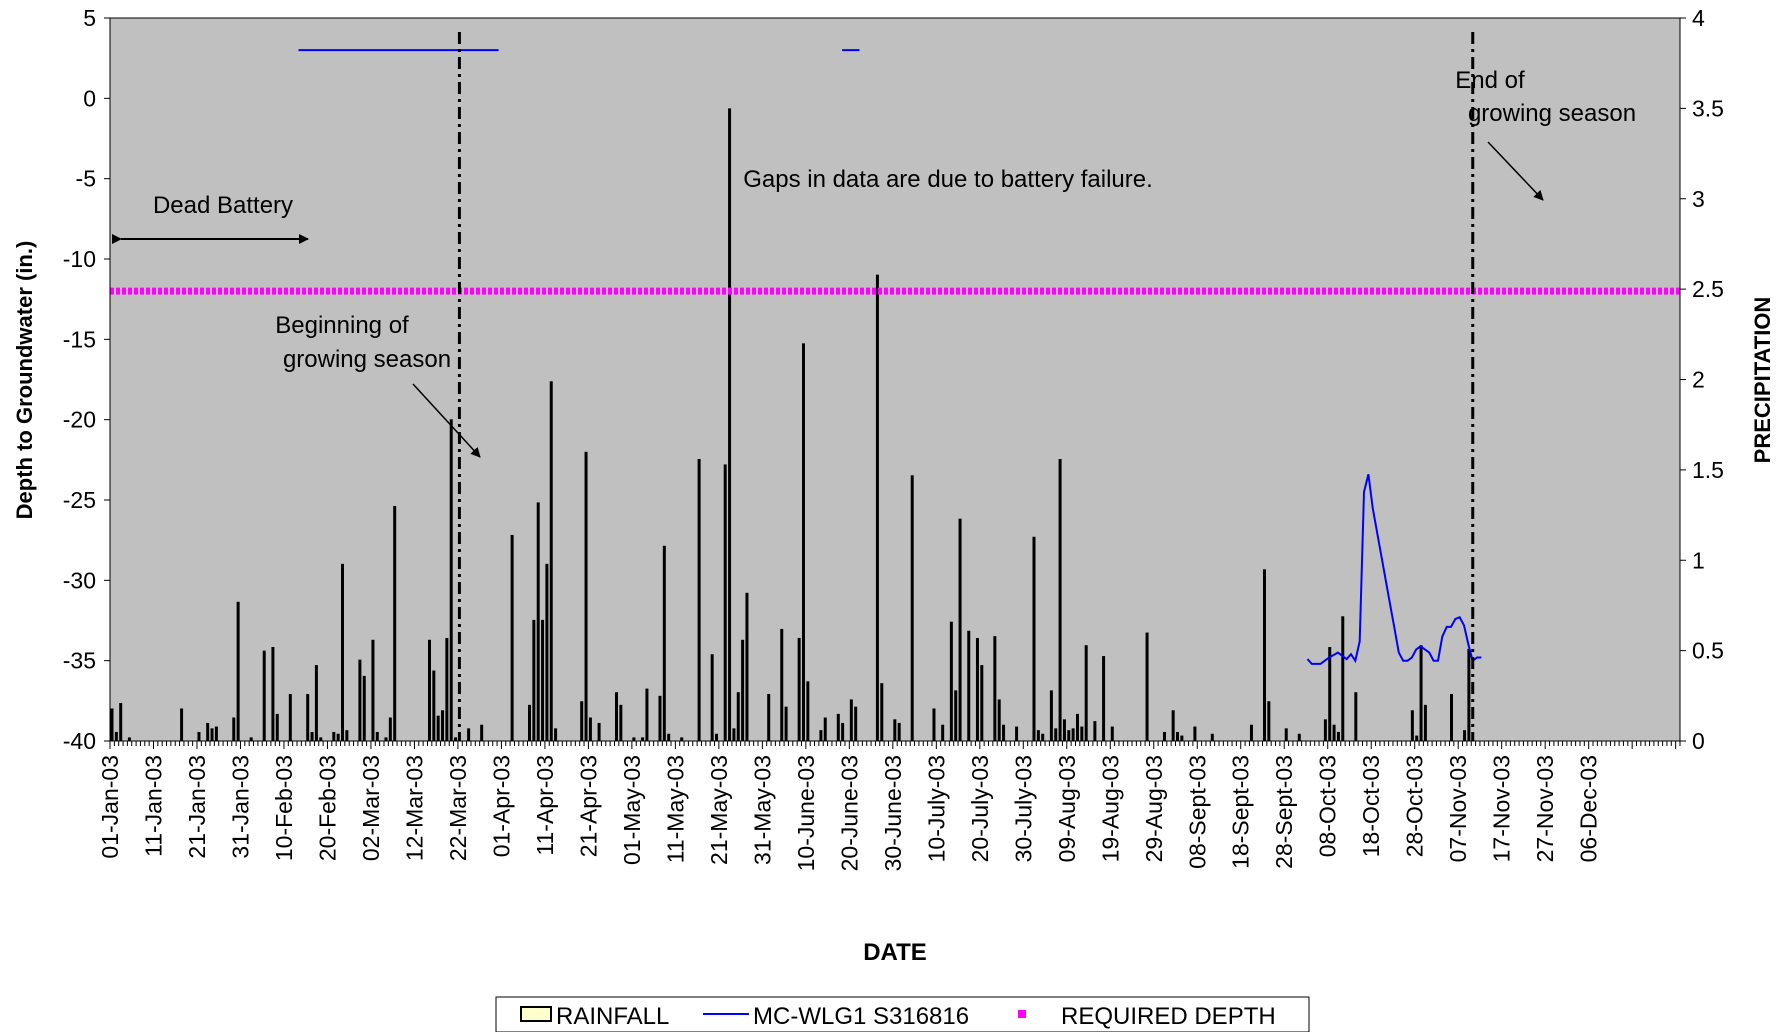  What do you see at coordinates (501, 806) in the screenshot?
I see `x-tick-label: 01-Apr-03` at bounding box center [501, 806].